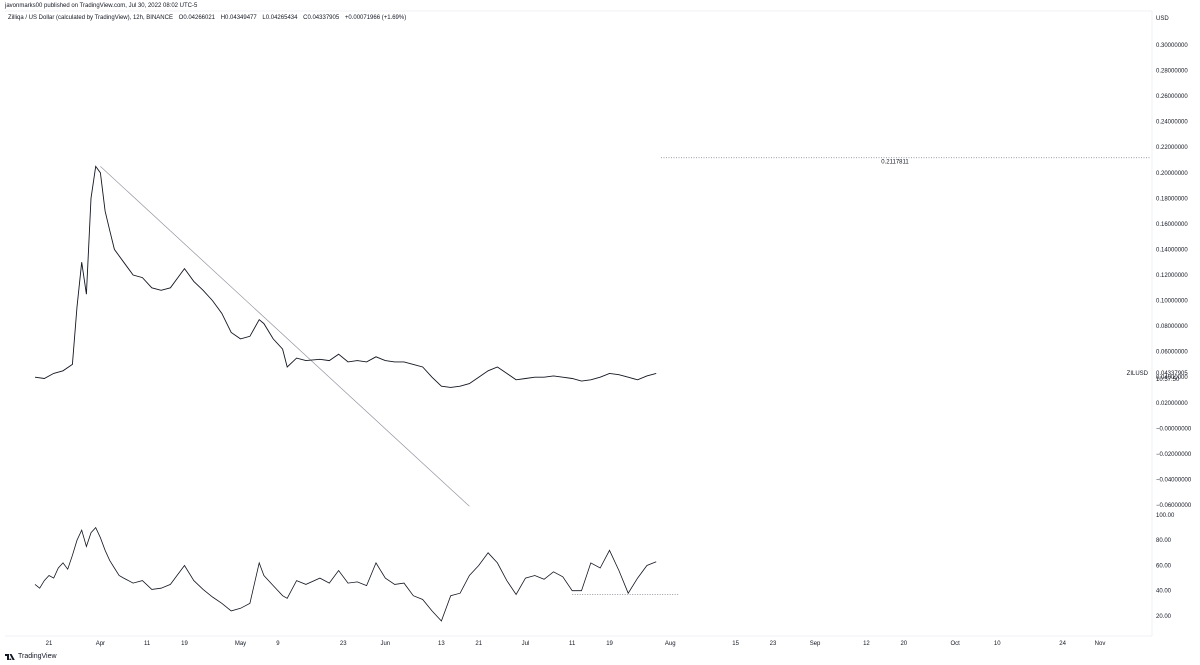 The width and height of the screenshot is (1200, 665). I want to click on indicator-tick-label: 60.00, so click(1164, 566).